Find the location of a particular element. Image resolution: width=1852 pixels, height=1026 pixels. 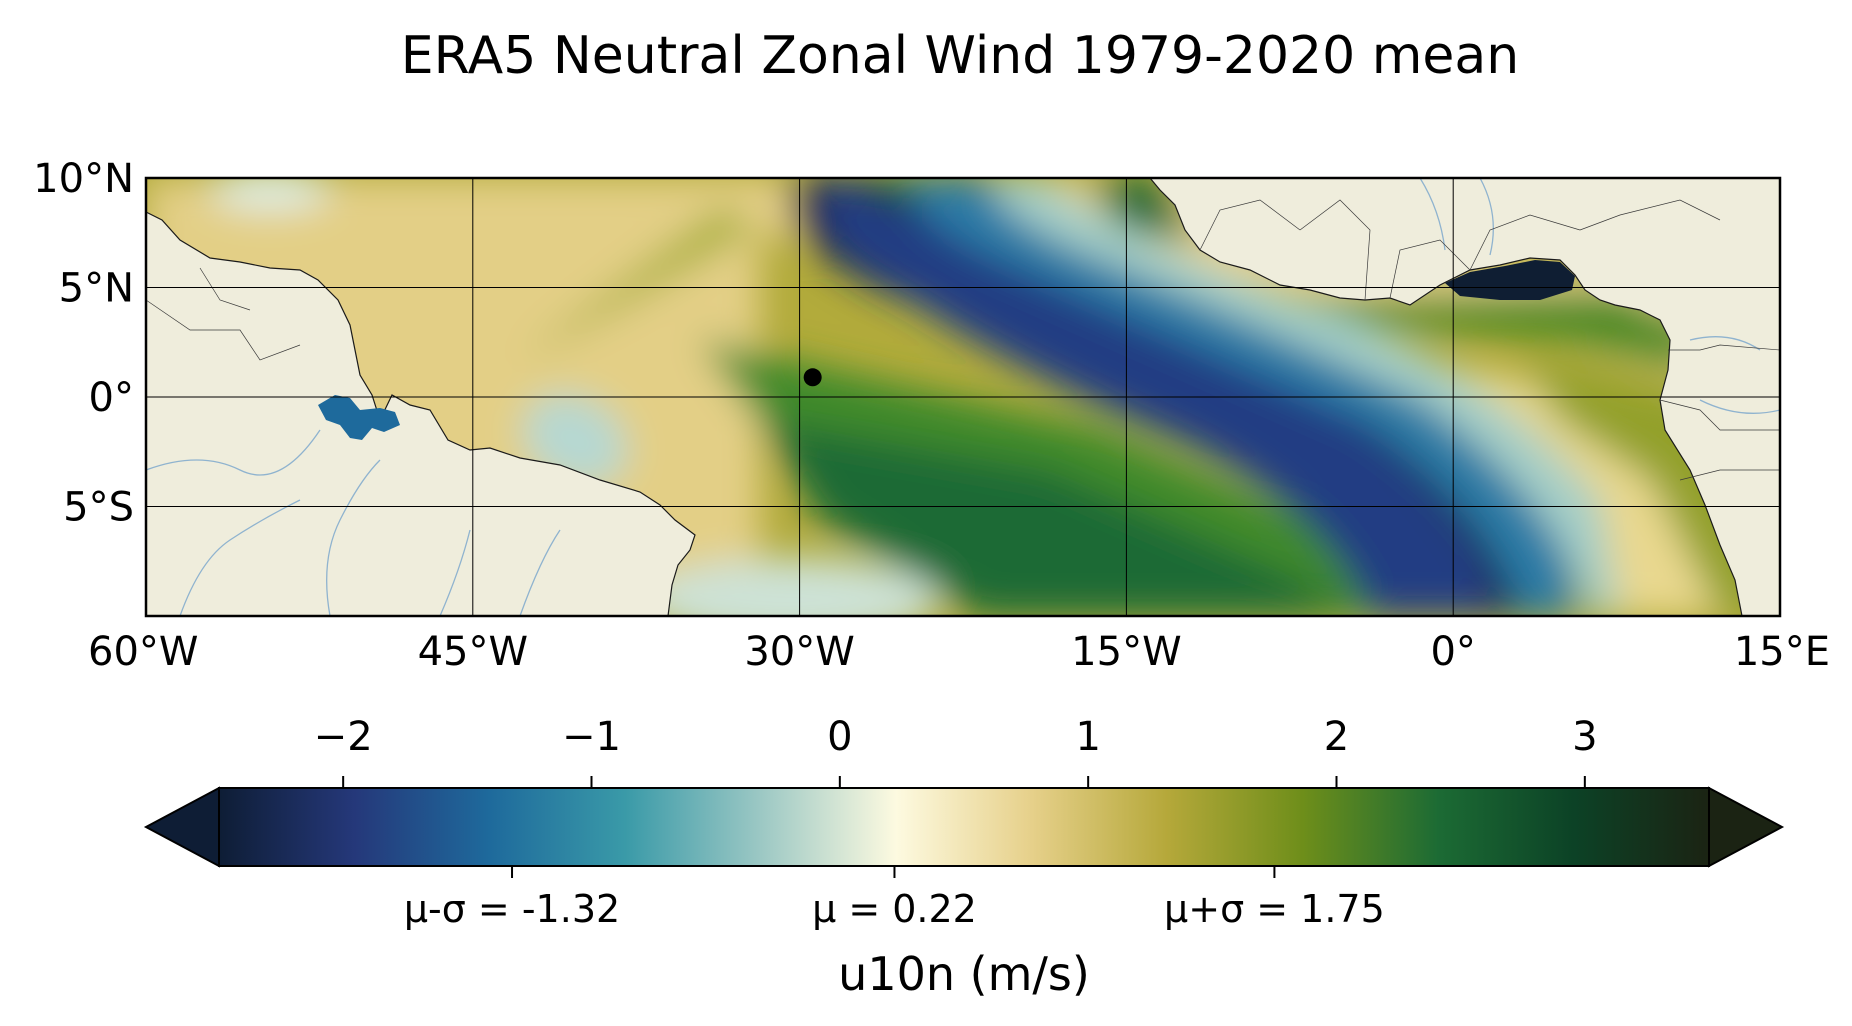

stat-tick-label: μ-σ = -1.32 is located at coordinates (512, 909).